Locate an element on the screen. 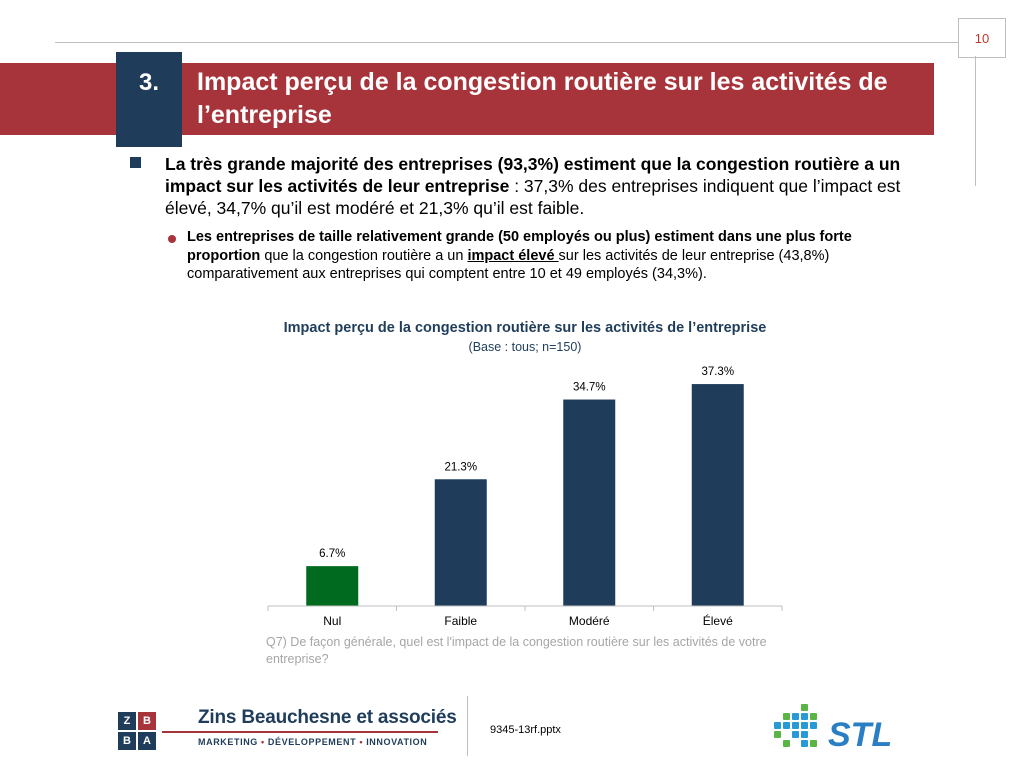  logo-cell: Z is located at coordinates (127, 721).